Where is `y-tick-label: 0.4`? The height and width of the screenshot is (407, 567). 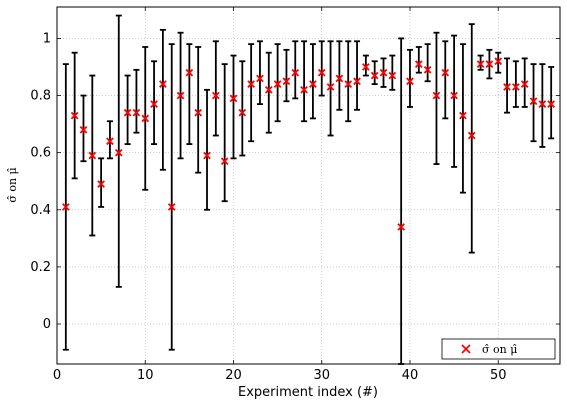
y-tick-label: 0.4 is located at coordinates (40, 210).